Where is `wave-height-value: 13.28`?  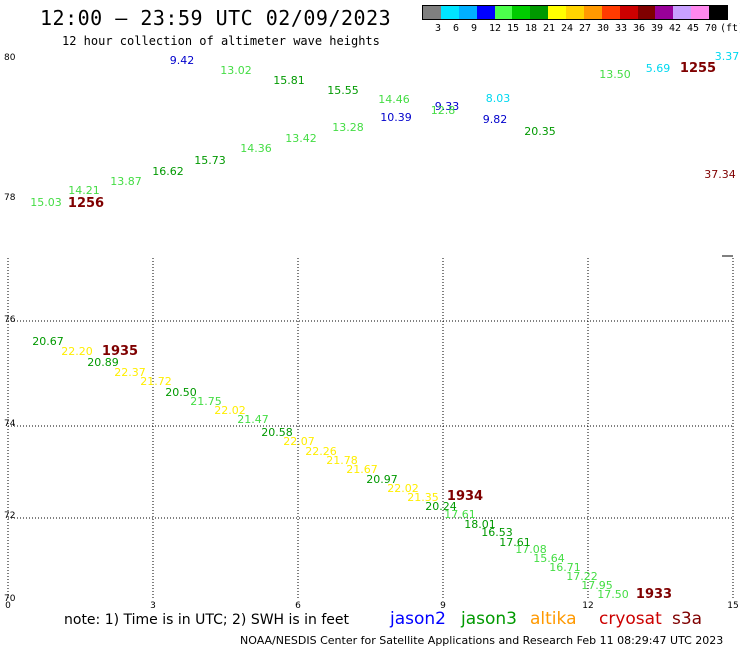
wave-height-value: 13.28 is located at coordinates (348, 127).